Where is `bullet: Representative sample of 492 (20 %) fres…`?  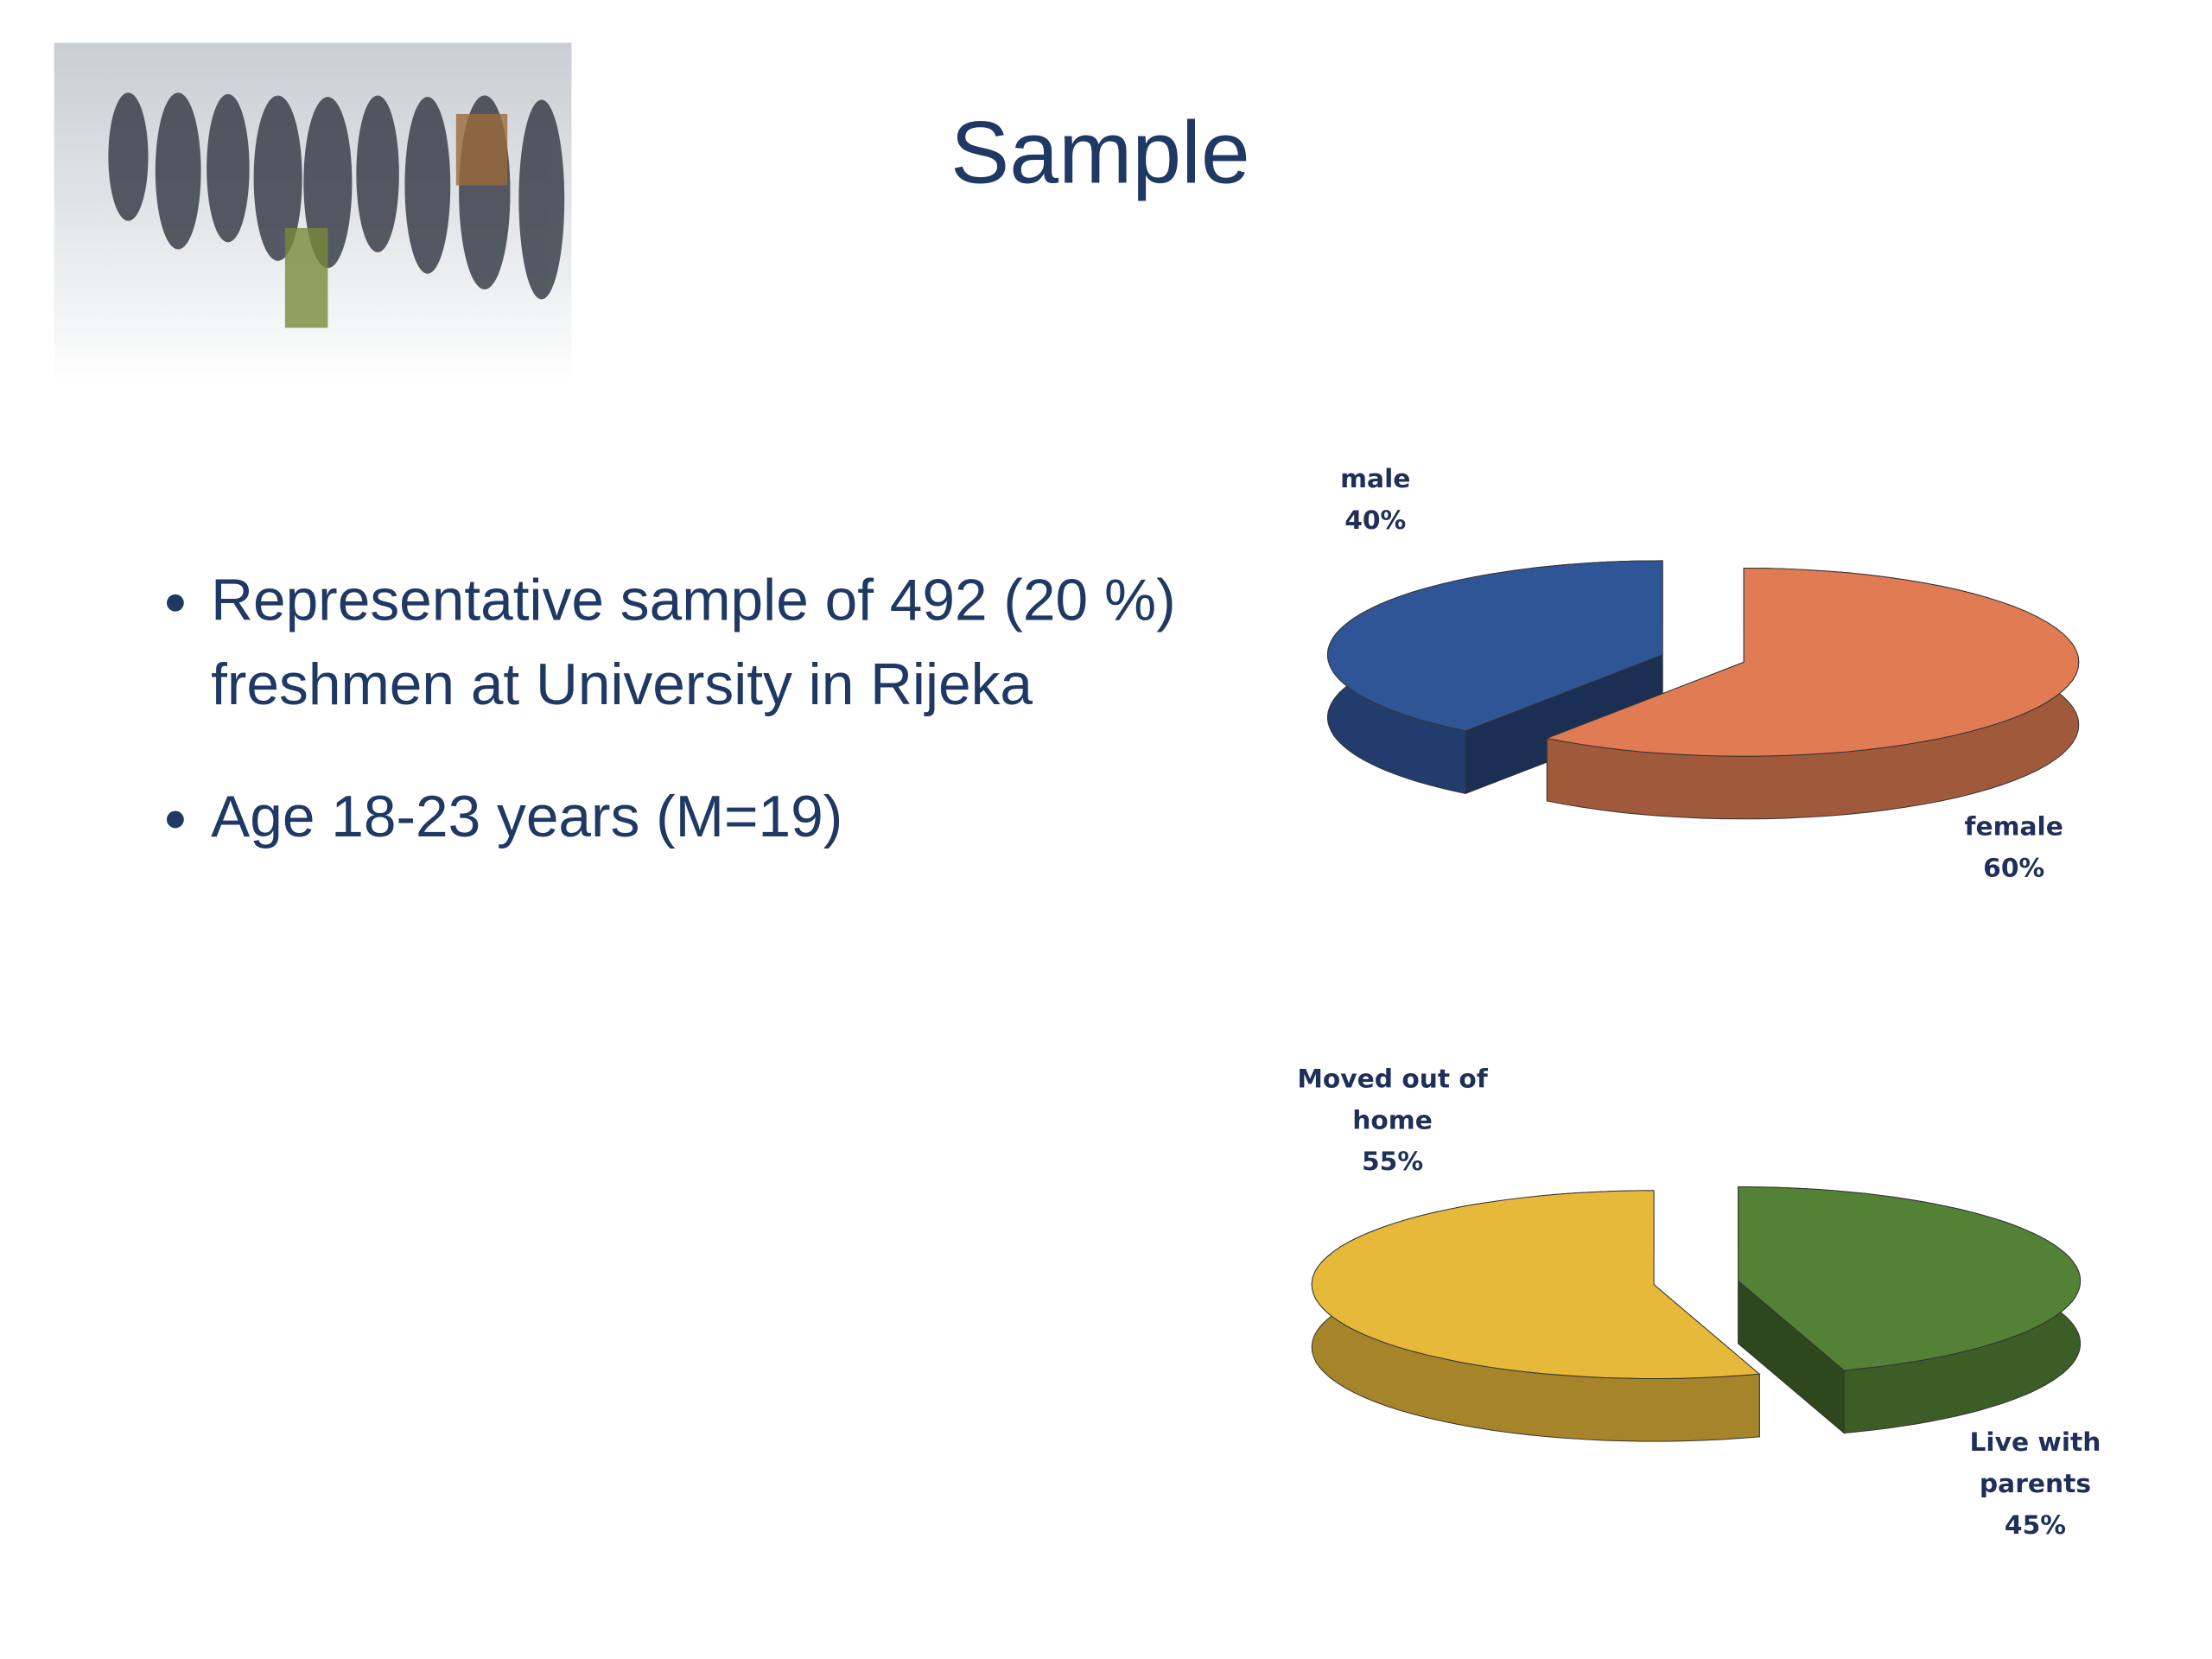
bullet: Representative sample of 492 (20 %) fres… is located at coordinates (695, 643).